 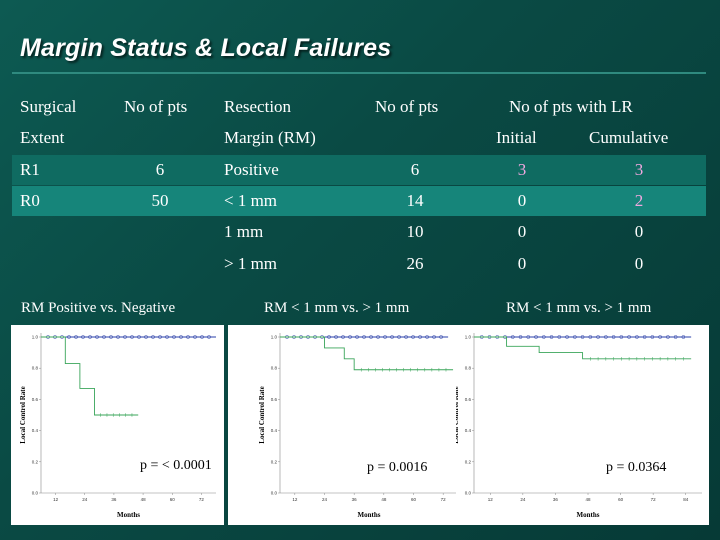 I want to click on cell-margin: Positive, so click(x=251, y=169).